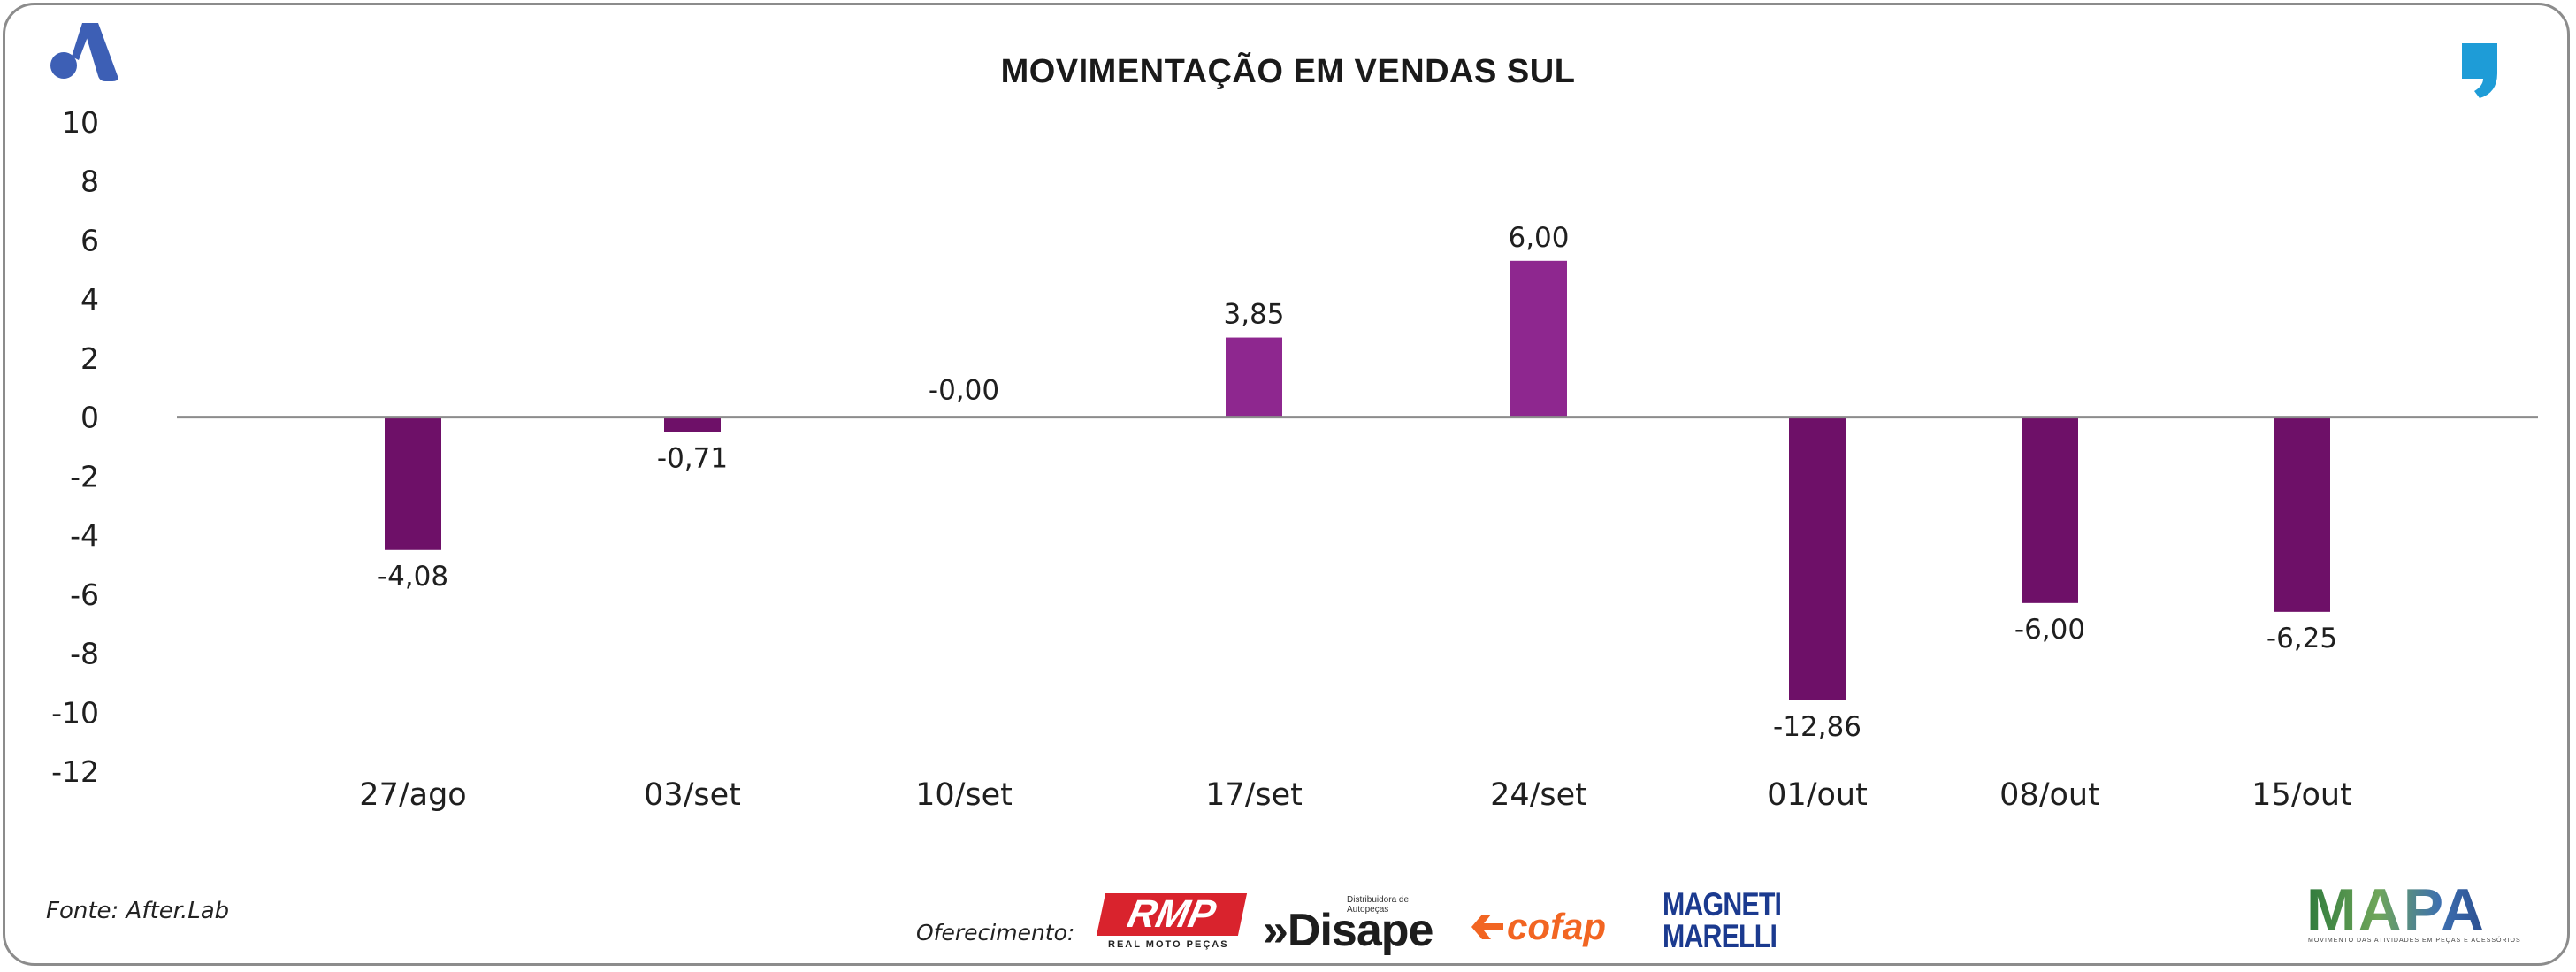 This screenshot has height=972, width=2576. I want to click on y-tick-label: -2, so click(84, 476).